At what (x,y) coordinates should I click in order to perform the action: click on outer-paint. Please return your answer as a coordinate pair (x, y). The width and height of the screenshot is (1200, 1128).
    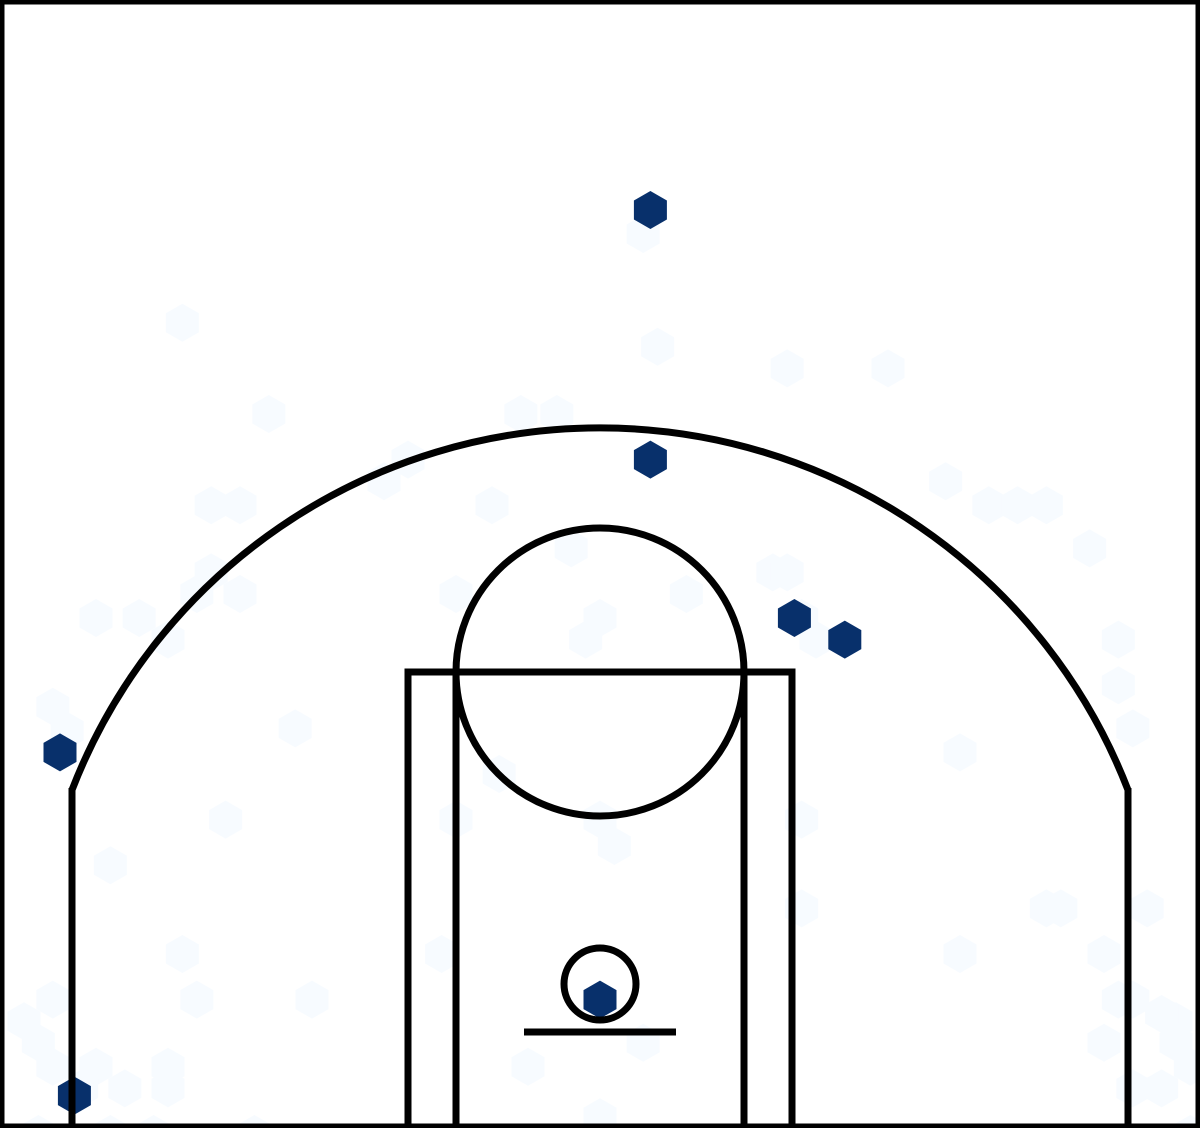
    Looking at the image, I should click on (600, 898).